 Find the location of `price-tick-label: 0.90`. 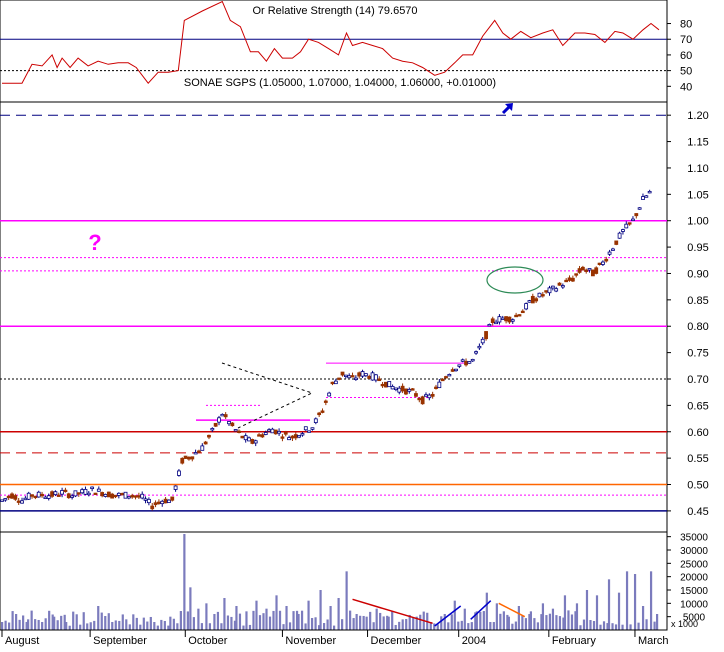

price-tick-label: 0.90 is located at coordinates (697, 274).